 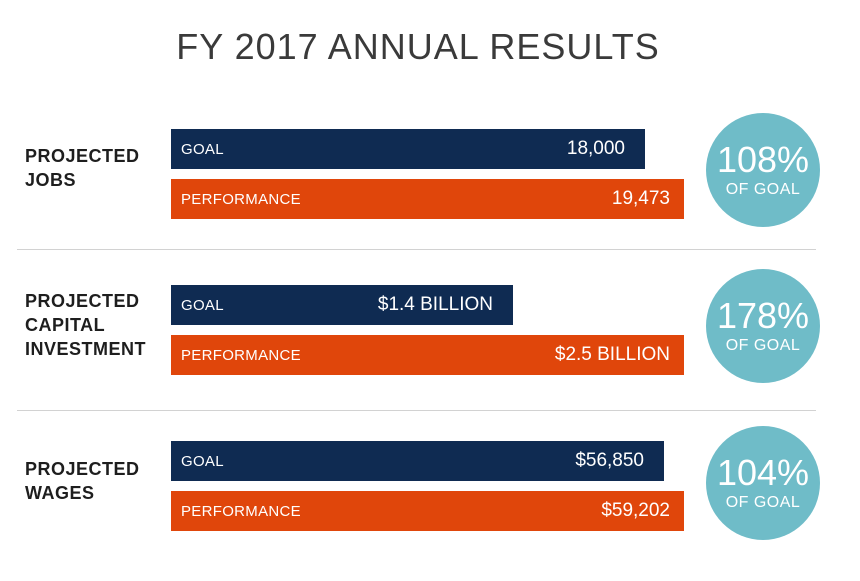 What do you see at coordinates (82, 301) in the screenshot?
I see `capital-label-line: PROJECTED` at bounding box center [82, 301].